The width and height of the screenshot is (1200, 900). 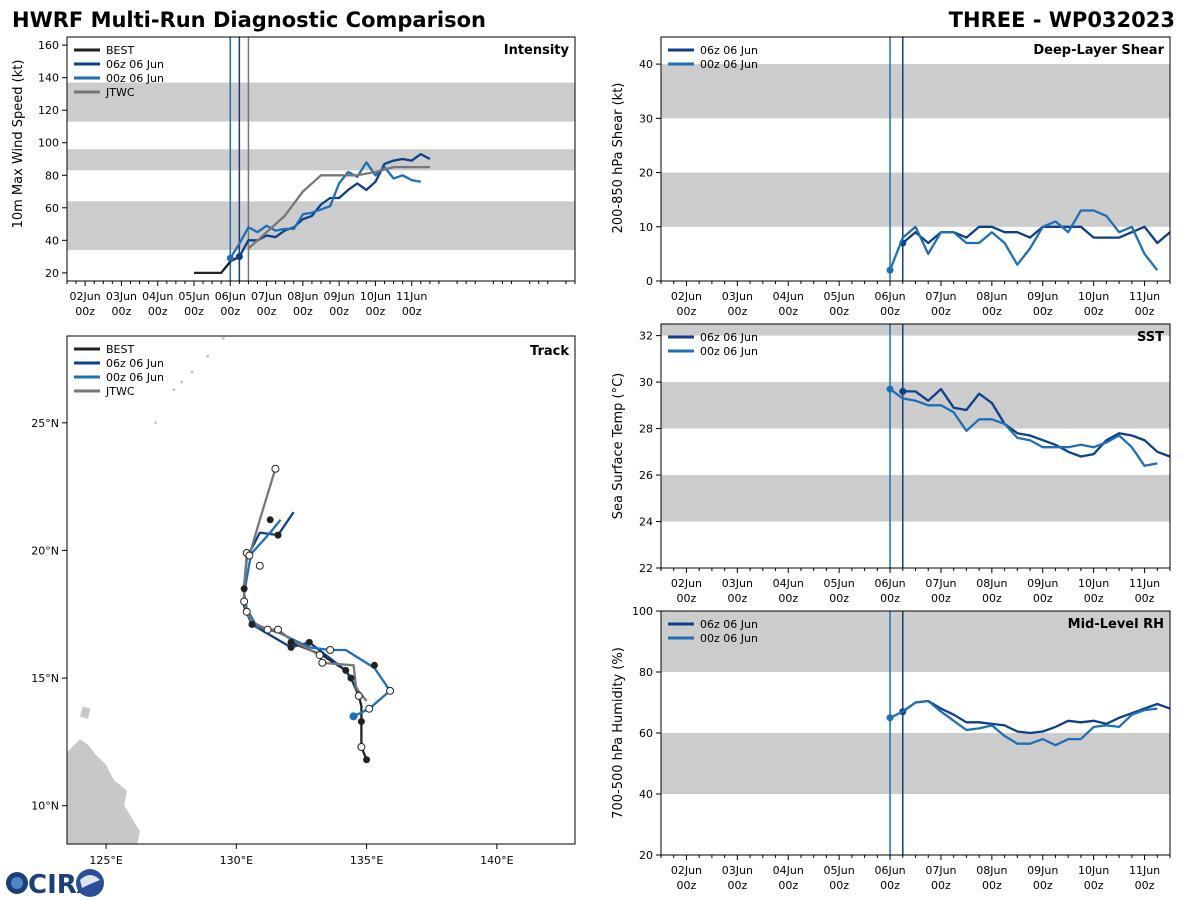 I want to click on track-ytick-label-1: 15°N, so click(x=45, y=678).